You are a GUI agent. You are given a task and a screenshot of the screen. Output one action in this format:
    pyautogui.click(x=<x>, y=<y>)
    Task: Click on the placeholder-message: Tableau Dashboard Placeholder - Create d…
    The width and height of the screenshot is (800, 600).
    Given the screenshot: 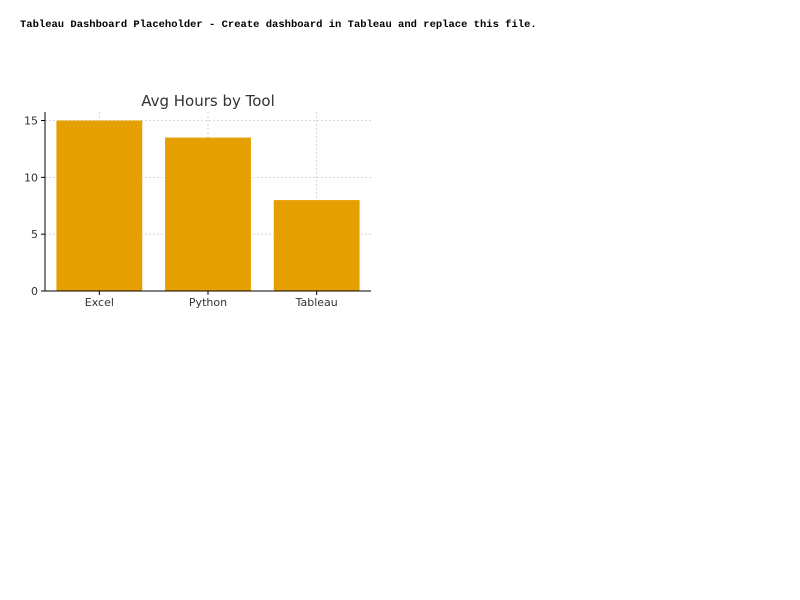 What is the action you would take?
    pyautogui.click(x=278, y=25)
    